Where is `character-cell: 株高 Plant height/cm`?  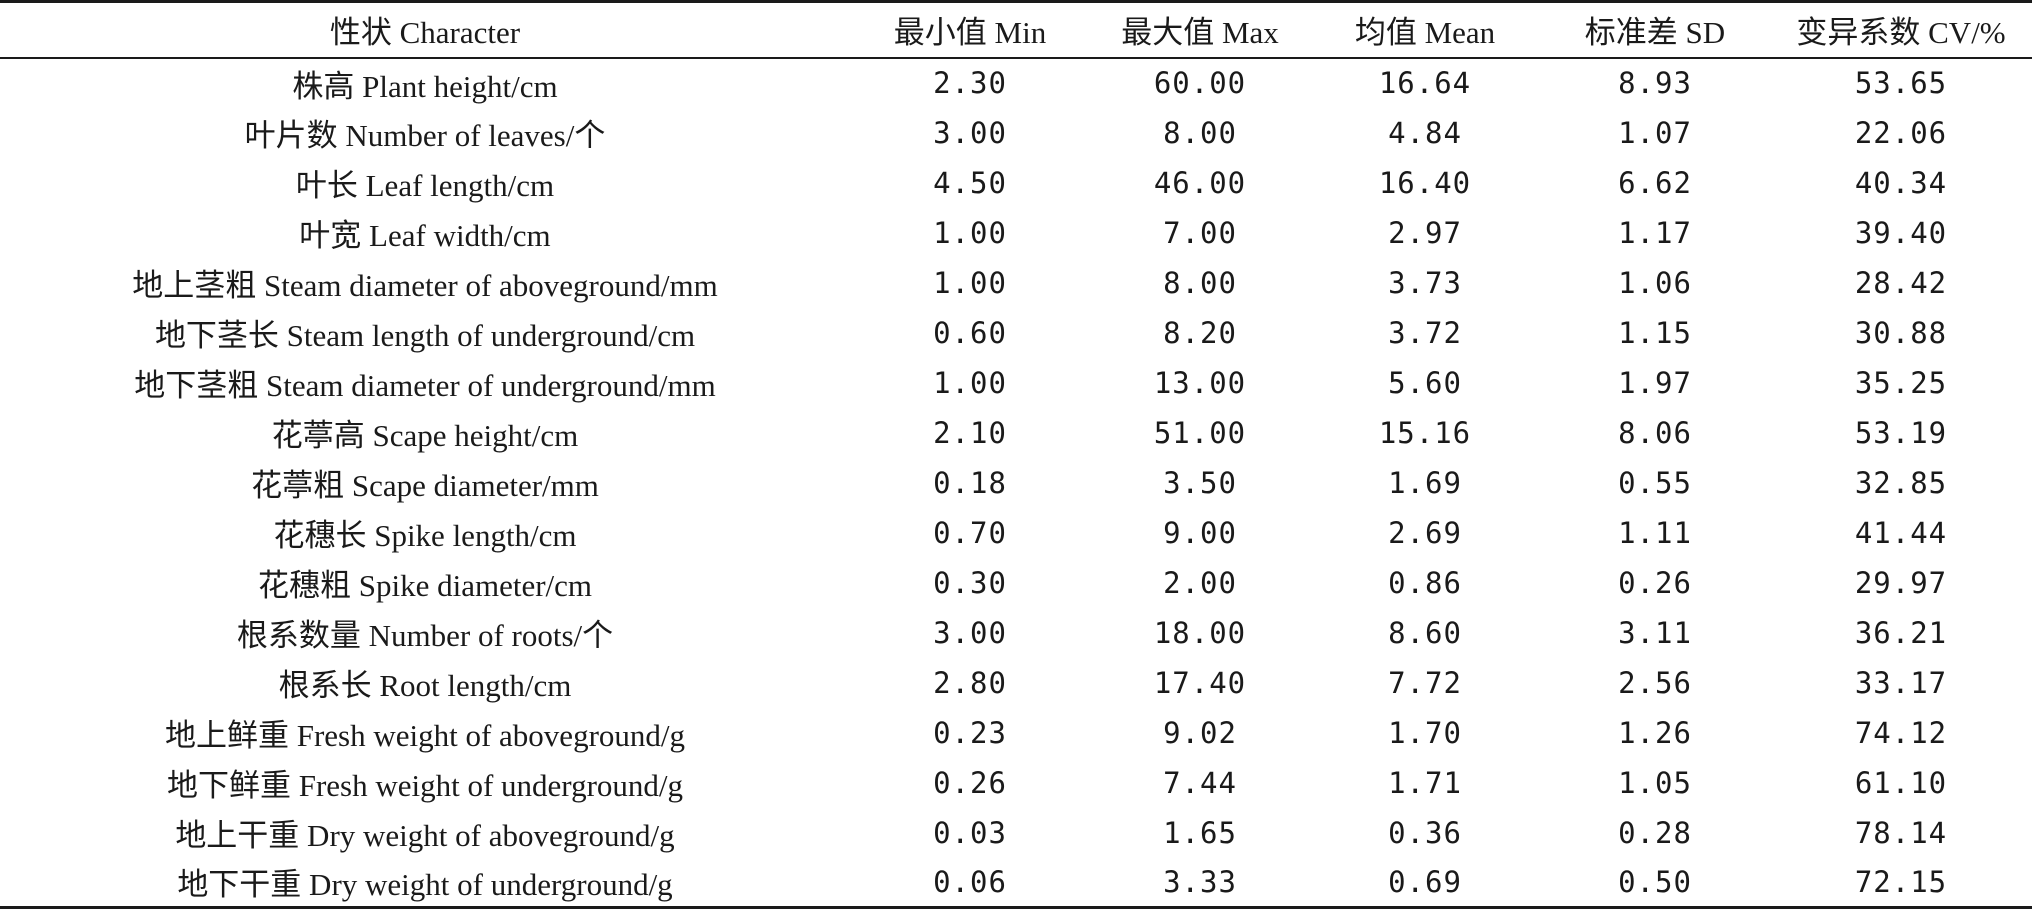
character-cell: 株高 Plant height/cm is located at coordinates (425, 86).